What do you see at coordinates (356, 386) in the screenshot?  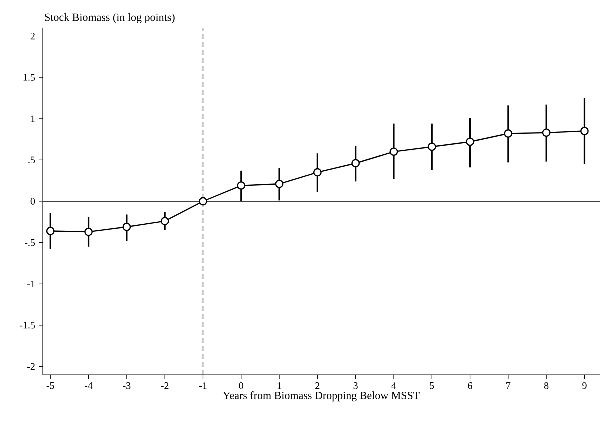 I see `x-tick-label: 3` at bounding box center [356, 386].